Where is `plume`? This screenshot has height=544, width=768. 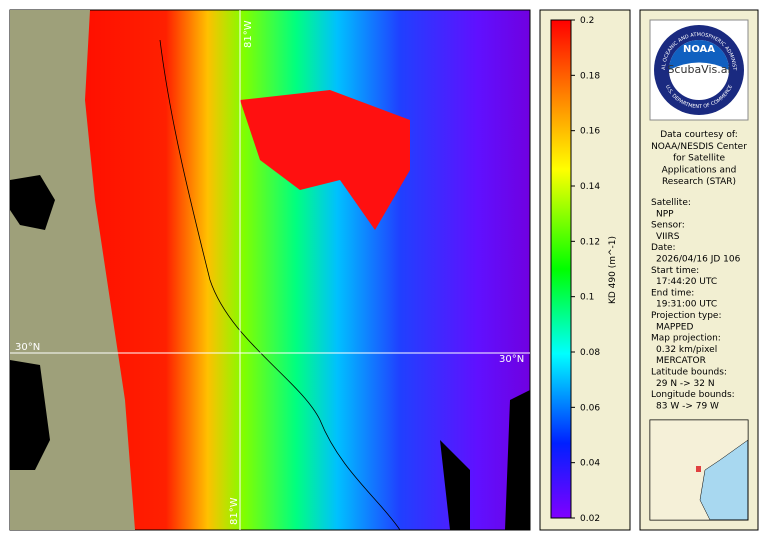 plume is located at coordinates (325, 160).